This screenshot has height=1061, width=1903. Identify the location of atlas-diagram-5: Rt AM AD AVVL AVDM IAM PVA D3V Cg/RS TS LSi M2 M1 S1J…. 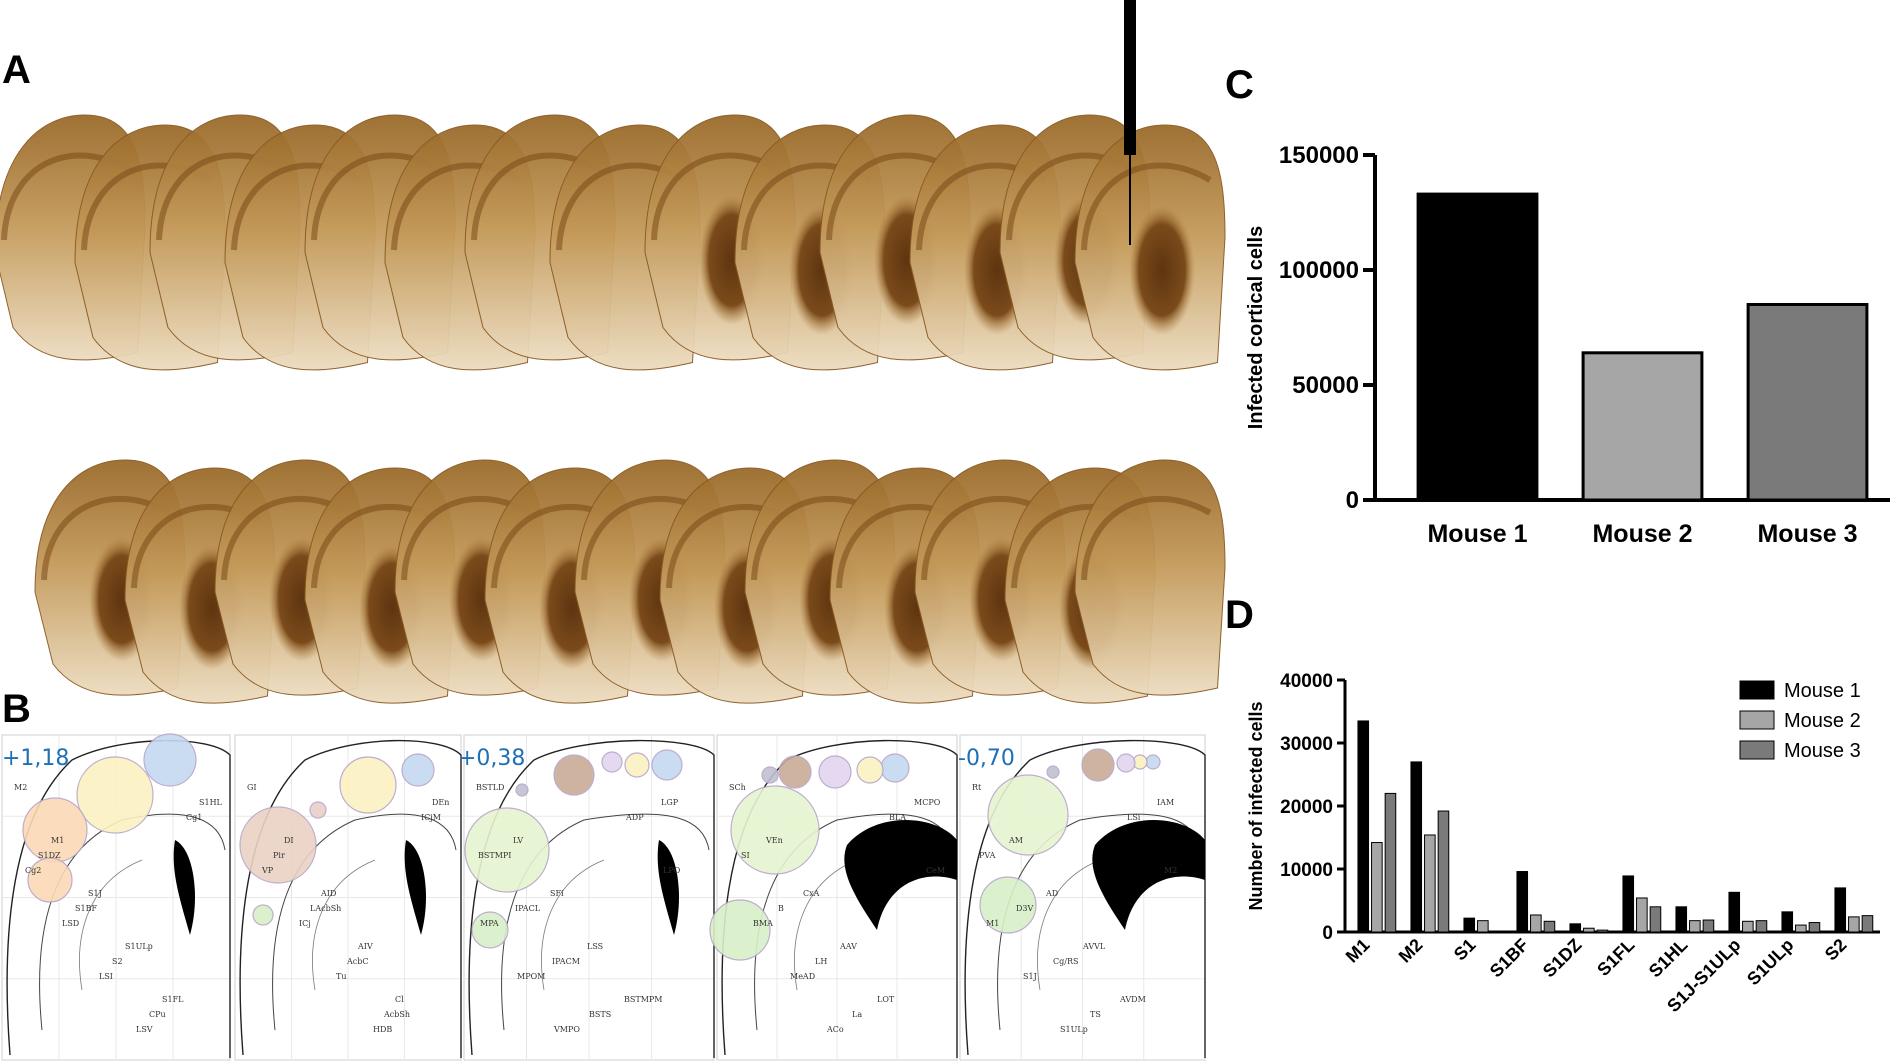
(1082, 897).